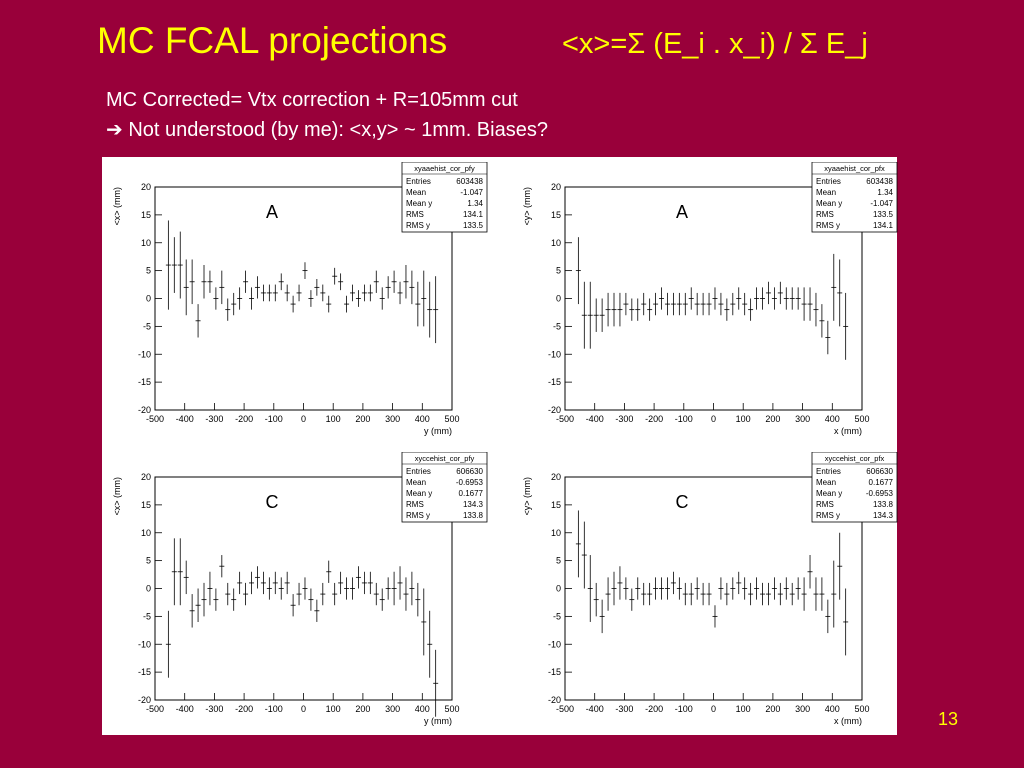 Image resolution: width=1024 pixels, height=768 pixels. What do you see at coordinates (848, 431) in the screenshot?
I see `x-axis-label: x (mm)` at bounding box center [848, 431].